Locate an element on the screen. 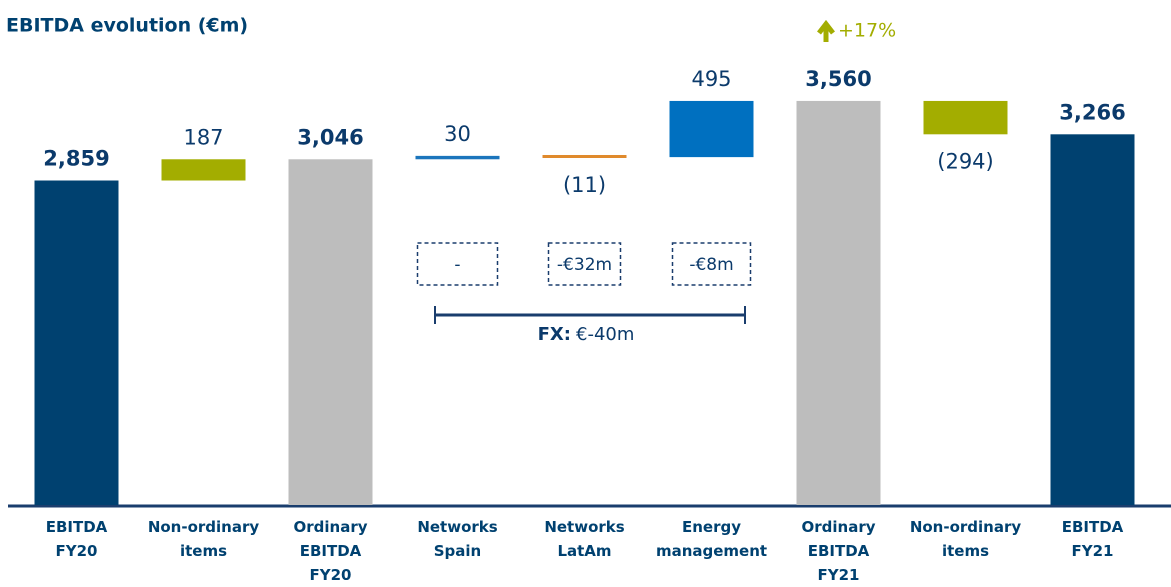 This screenshot has width=1171, height=587. value-label: (11) is located at coordinates (584, 185).